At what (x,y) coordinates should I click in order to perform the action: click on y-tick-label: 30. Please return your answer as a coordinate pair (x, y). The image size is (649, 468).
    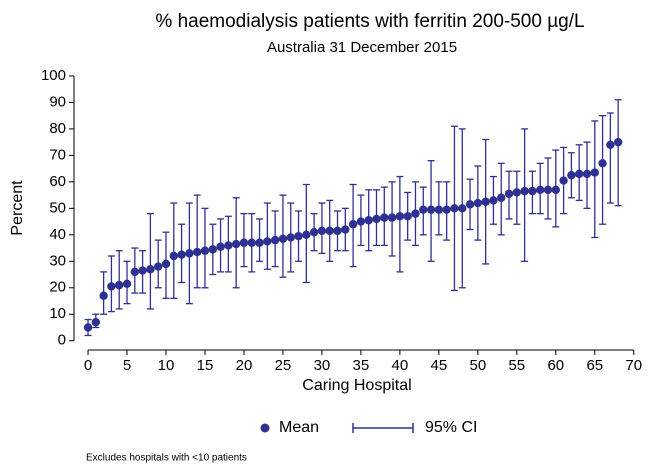
    Looking at the image, I should click on (57, 260).